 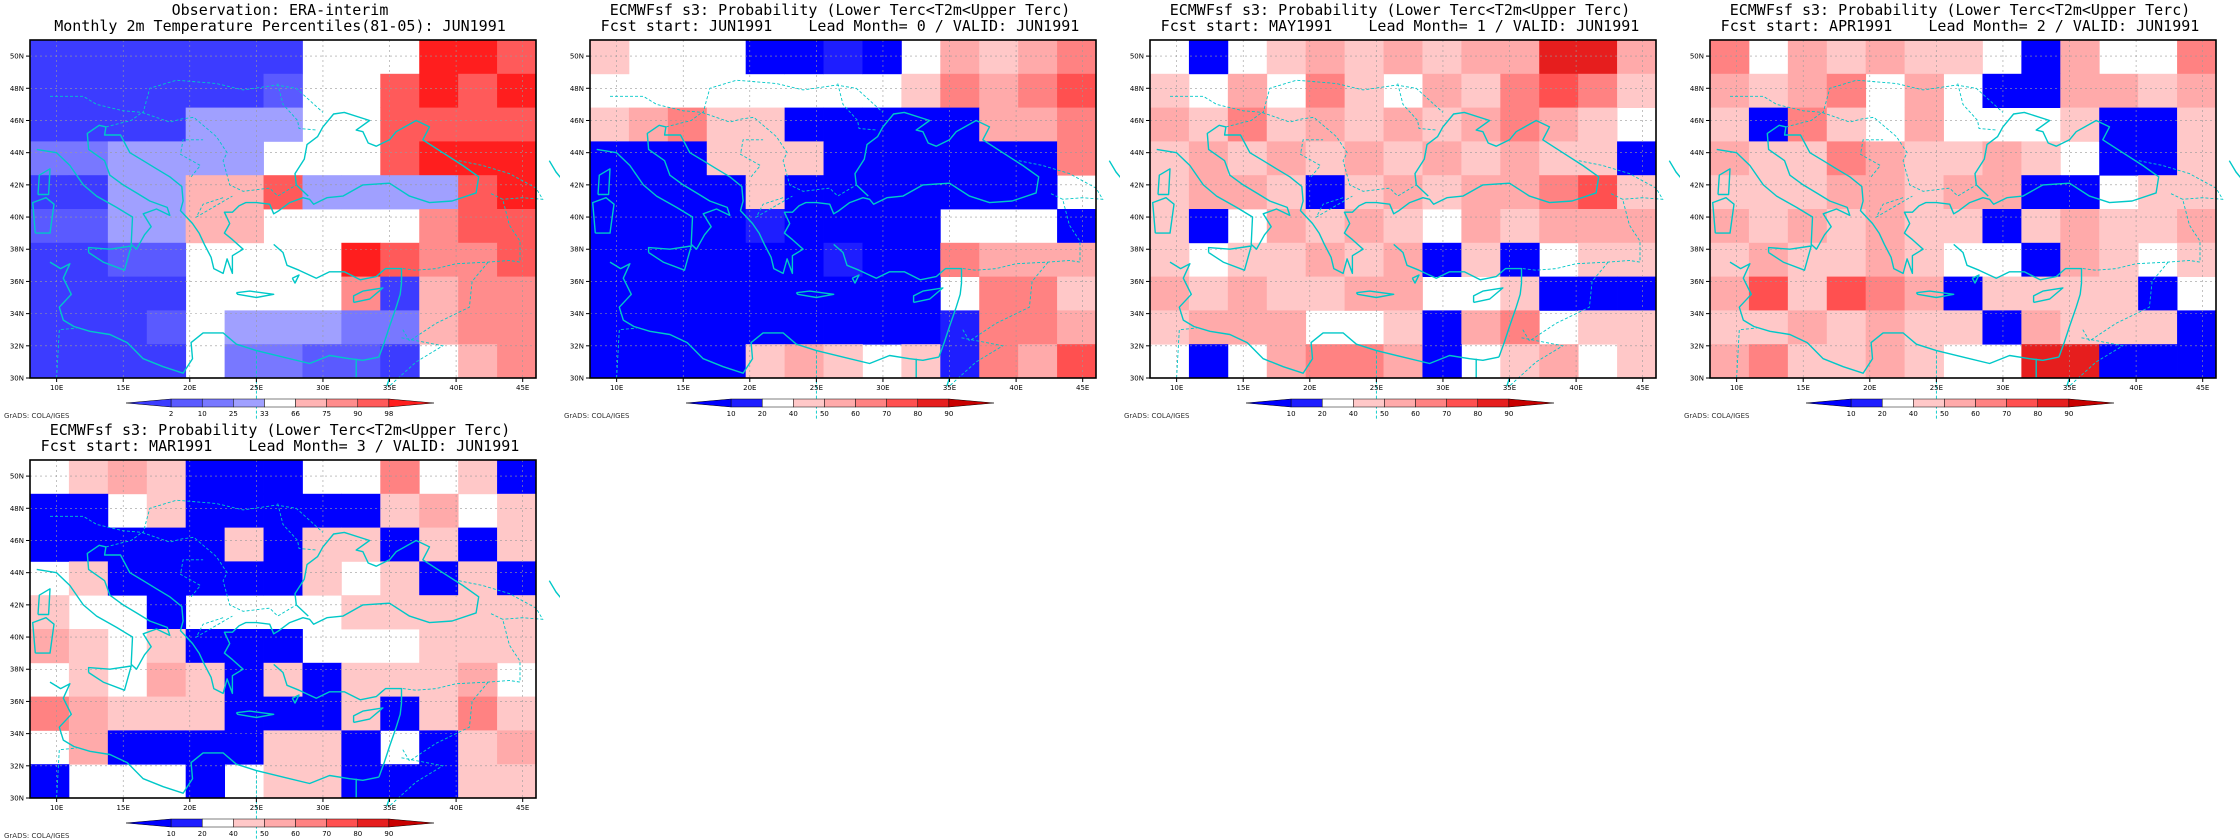 I want to click on y-tick-label: 50N, so click(x=17, y=57).